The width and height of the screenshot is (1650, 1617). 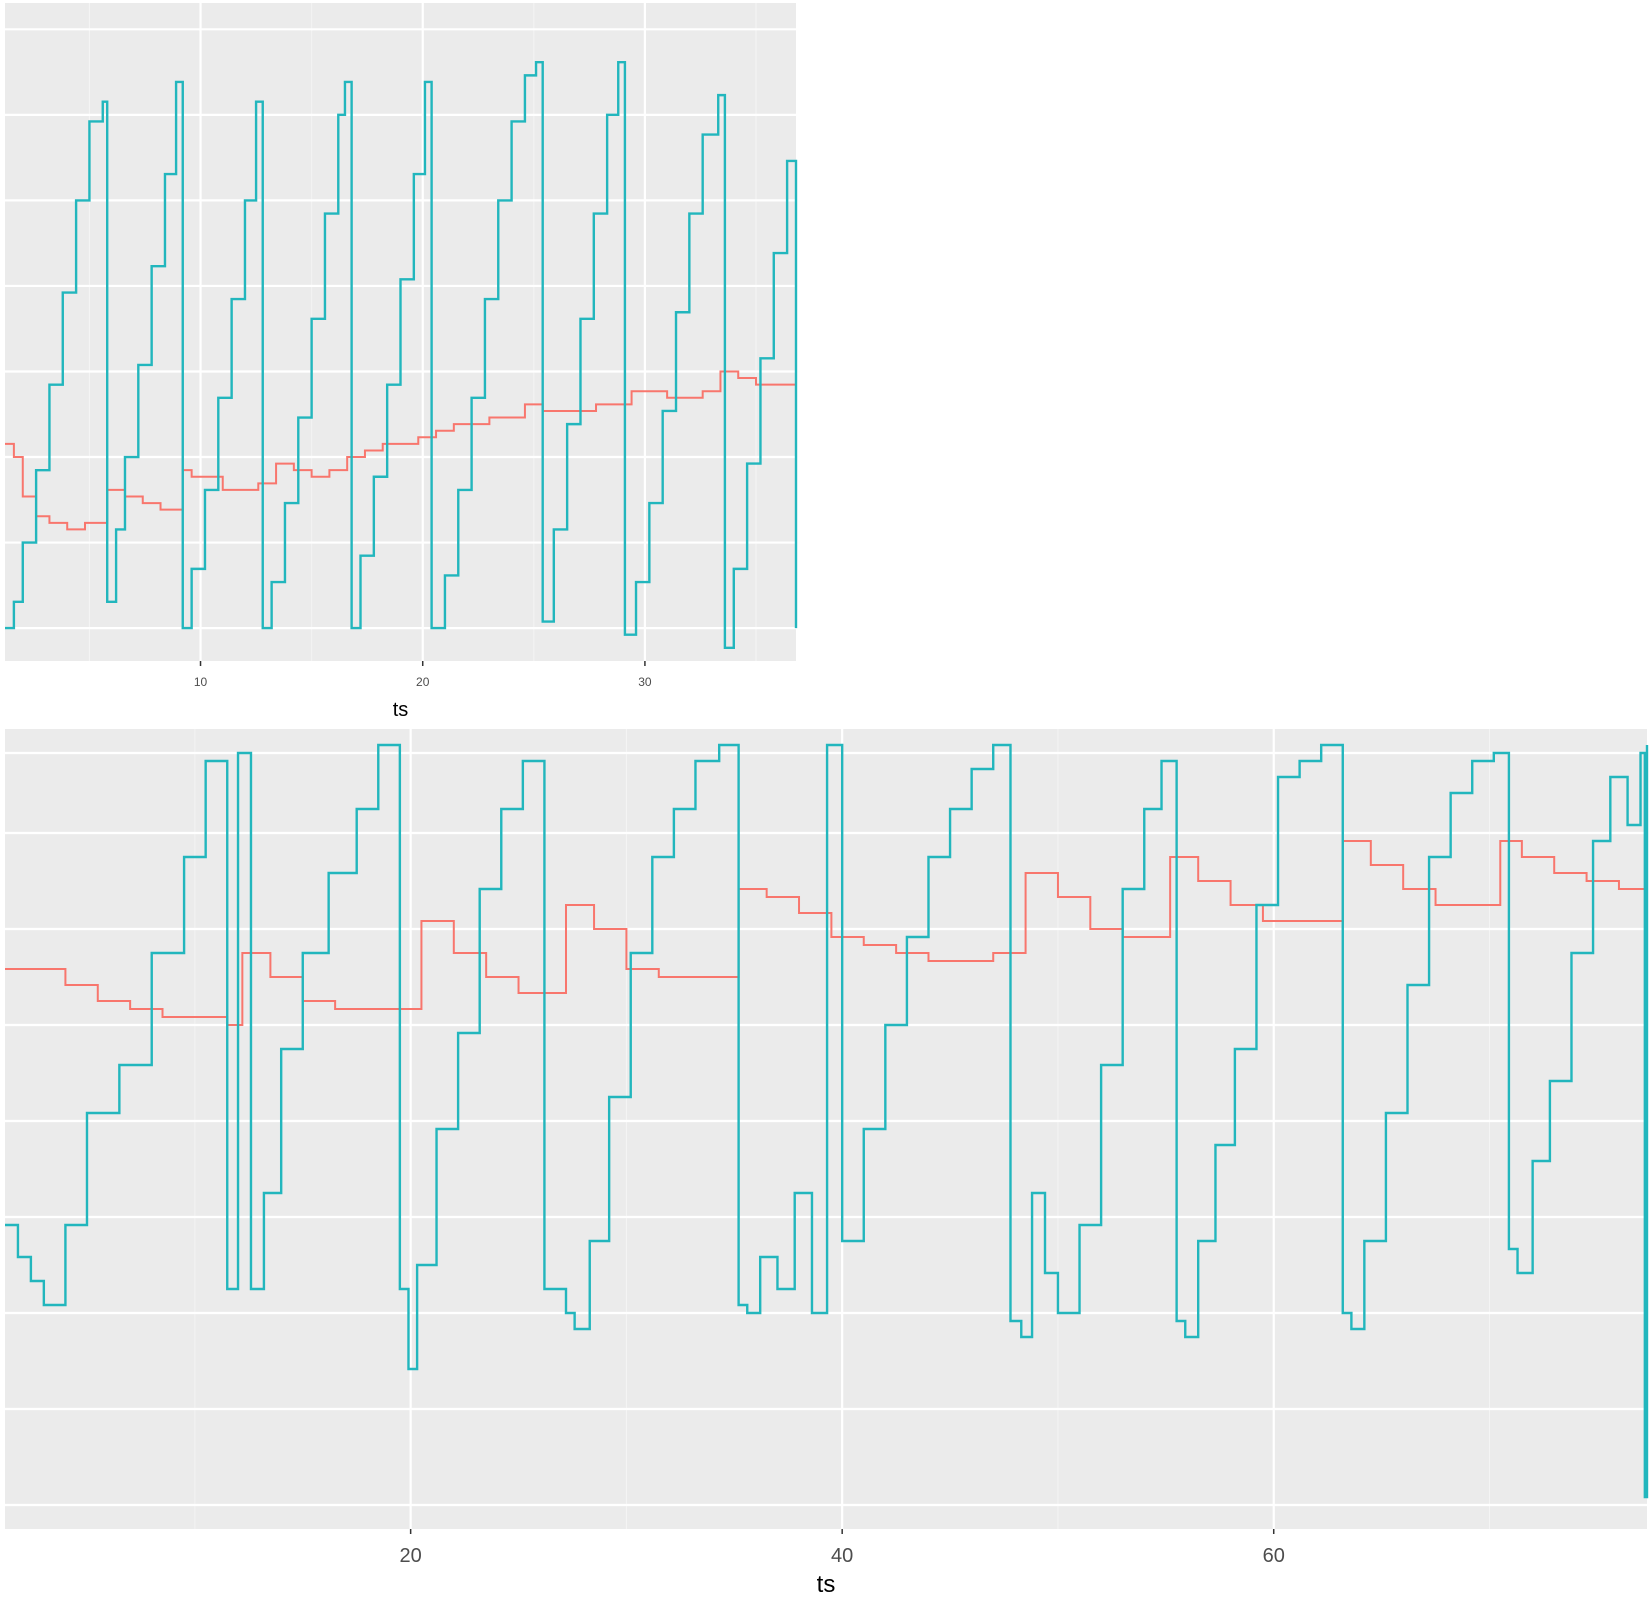 I want to click on x-tick-label: 30, so click(x=645, y=682).